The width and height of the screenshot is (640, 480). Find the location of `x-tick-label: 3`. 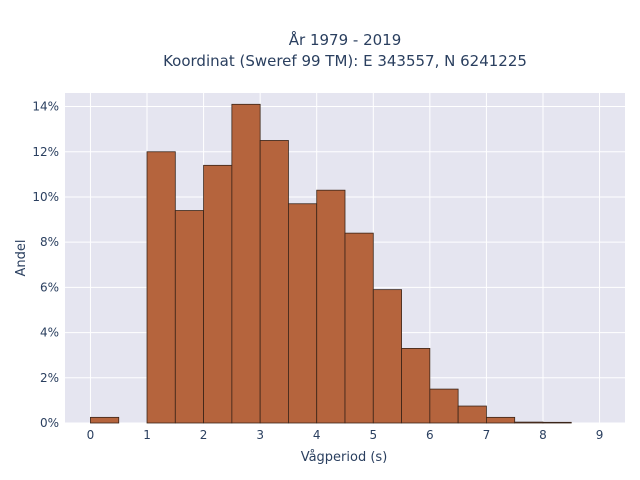

x-tick-label: 3 is located at coordinates (260, 435).